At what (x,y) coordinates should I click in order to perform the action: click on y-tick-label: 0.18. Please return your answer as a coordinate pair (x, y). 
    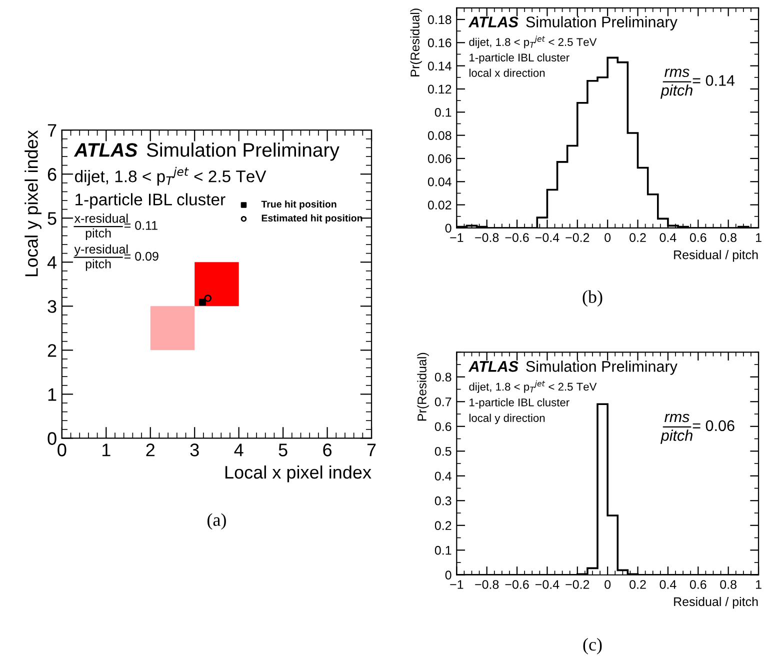
    Looking at the image, I should click on (440, 19).